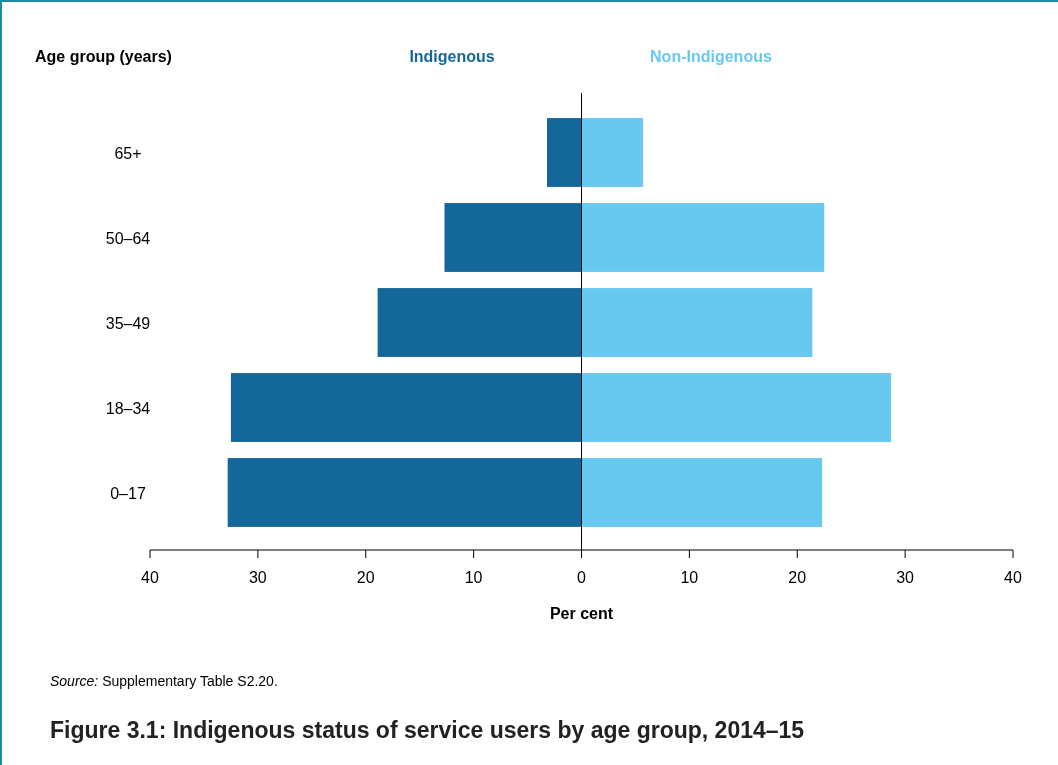 The image size is (1058, 765). I want to click on text: Figure 3.1: Indigenous status of service users by age group, 2014–15, so click(427, 730).